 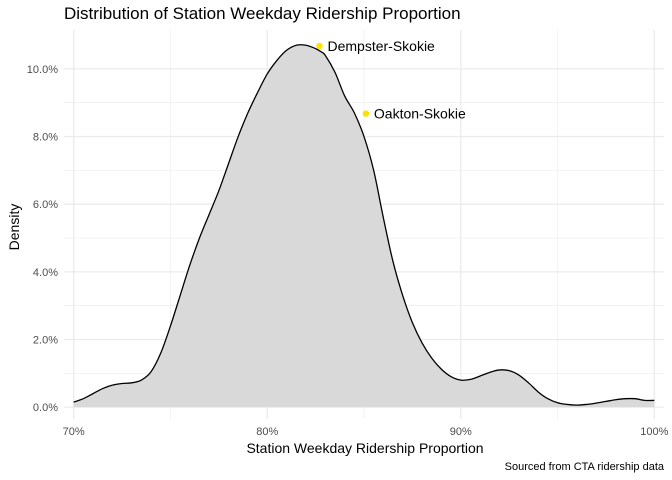 What do you see at coordinates (420, 114) in the screenshot?
I see `station-label: Oakton-Skokie` at bounding box center [420, 114].